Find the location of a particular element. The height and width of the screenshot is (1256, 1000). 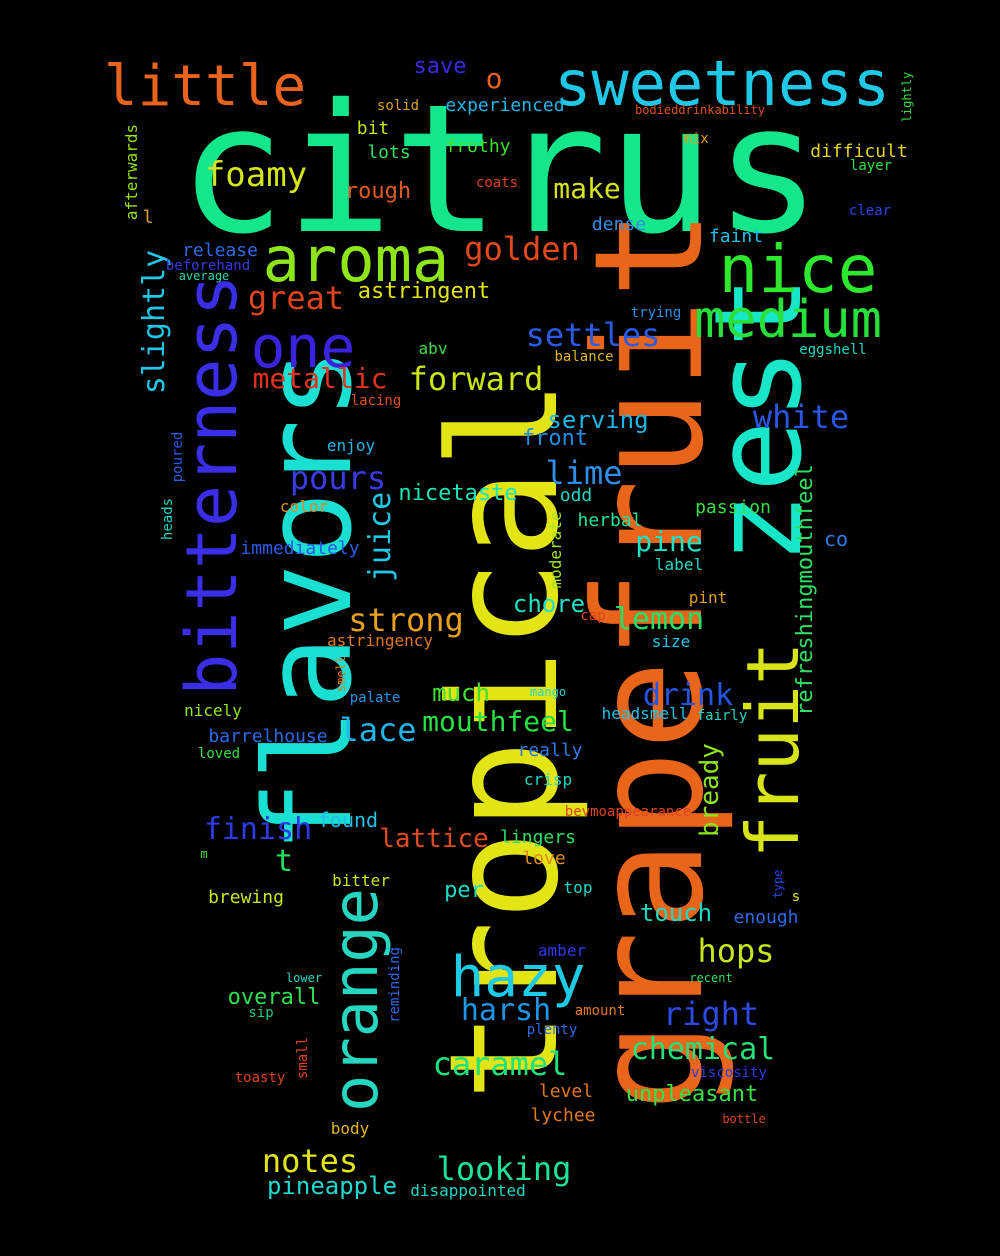

word-found: found is located at coordinates (348, 820).